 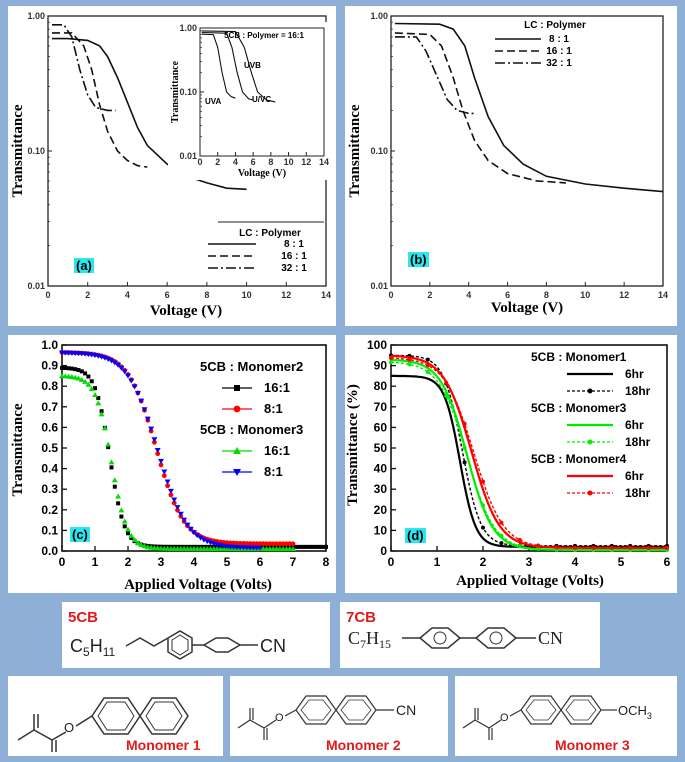 What do you see at coordinates (261, 99) in the screenshot?
I see `a-inset-annotation: U/VC` at bounding box center [261, 99].